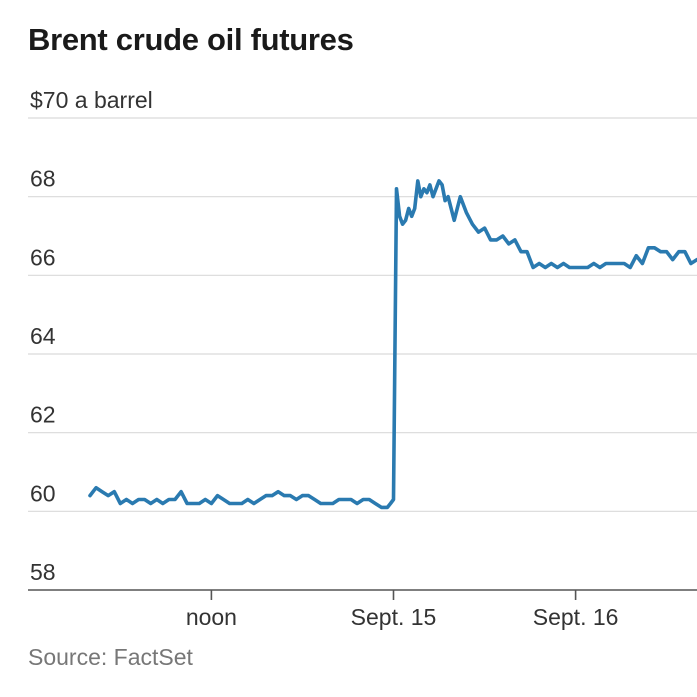 The height and width of the screenshot is (697, 697). What do you see at coordinates (43, 257) in the screenshot?
I see `y-tick-label: 66` at bounding box center [43, 257].